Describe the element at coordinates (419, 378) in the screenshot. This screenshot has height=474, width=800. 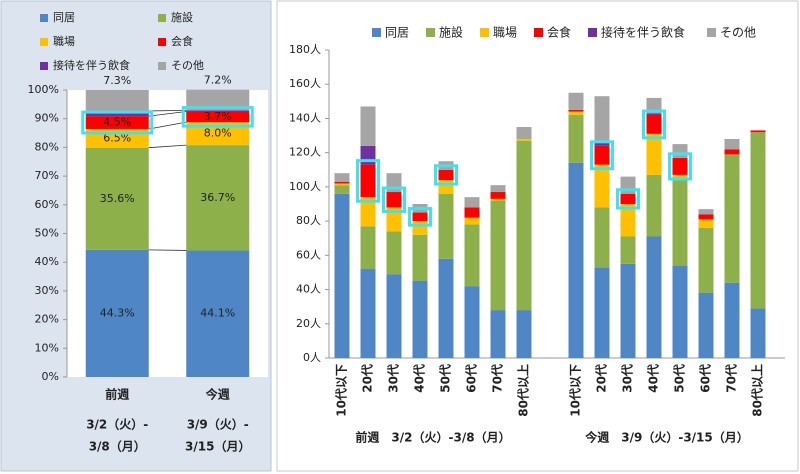
I see `x-tick-label: 40代` at that location.